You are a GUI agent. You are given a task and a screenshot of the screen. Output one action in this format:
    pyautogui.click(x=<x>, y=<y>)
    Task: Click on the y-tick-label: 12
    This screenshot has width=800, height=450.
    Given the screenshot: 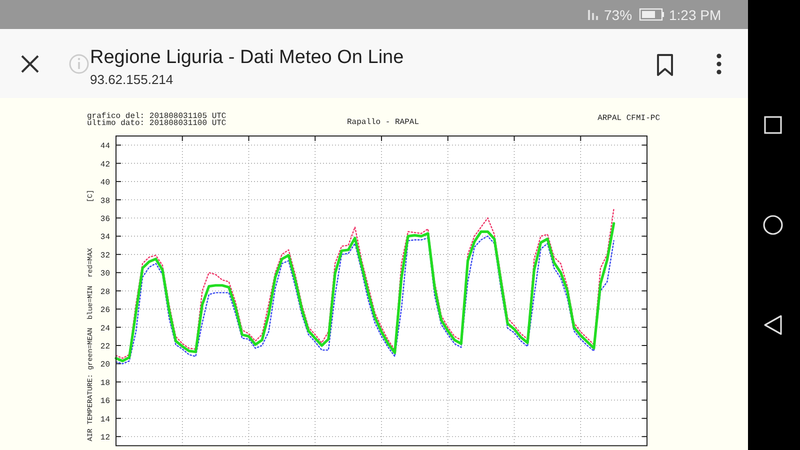 What is the action you would take?
    pyautogui.click(x=105, y=438)
    